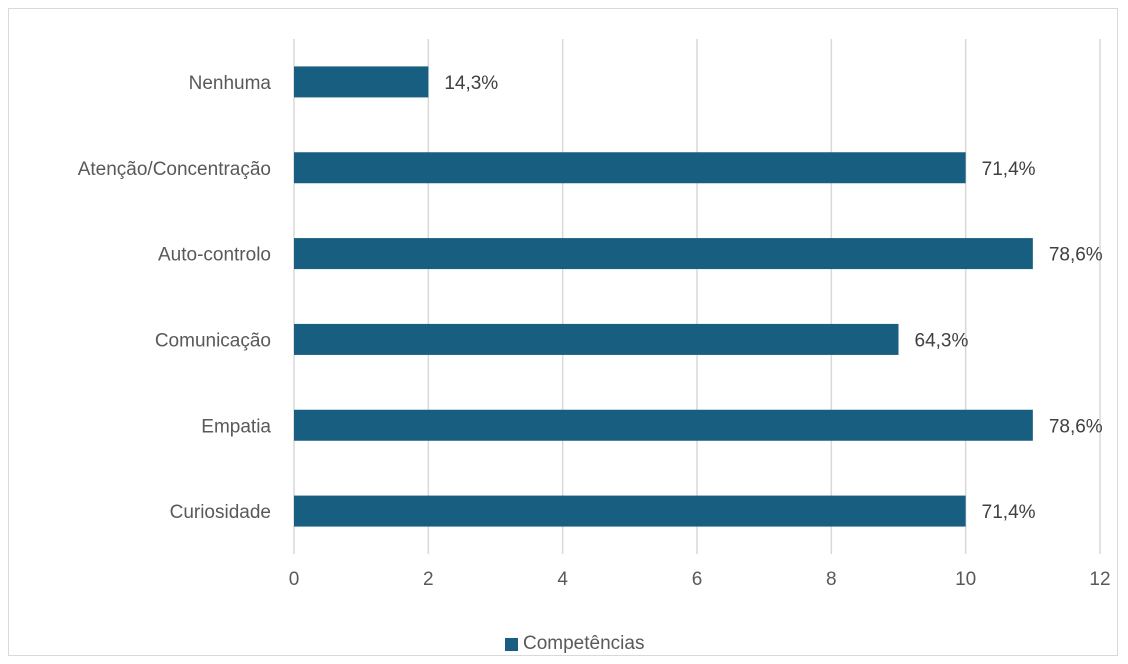 This screenshot has height=664, width=1128. Describe the element at coordinates (562, 579) in the screenshot. I see `x-tick-label: 4` at that location.